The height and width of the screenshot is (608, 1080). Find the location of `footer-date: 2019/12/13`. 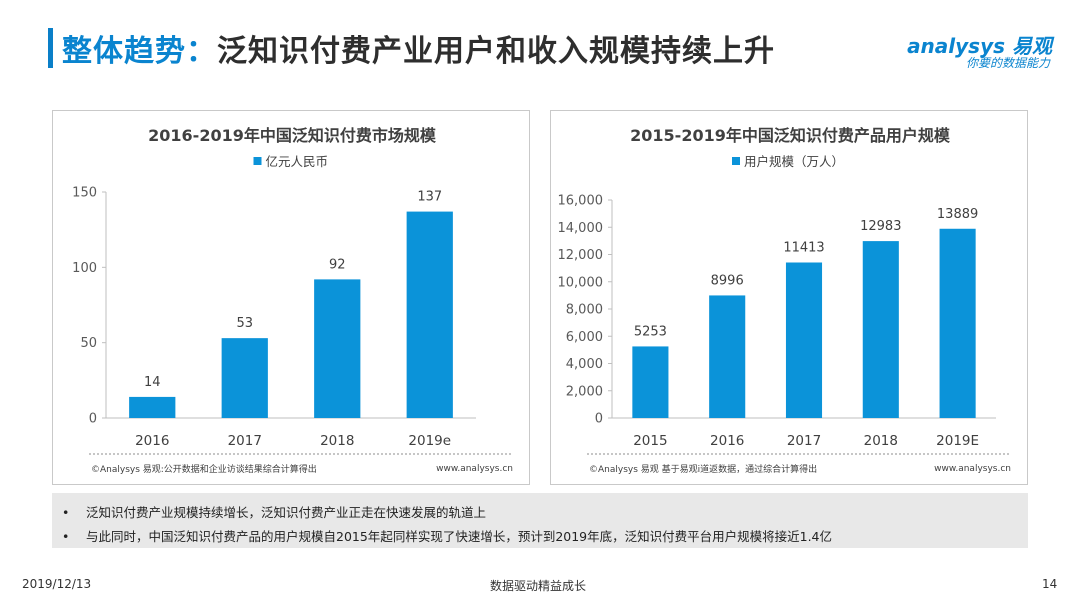

footer-date: 2019/12/13 is located at coordinates (57, 584).